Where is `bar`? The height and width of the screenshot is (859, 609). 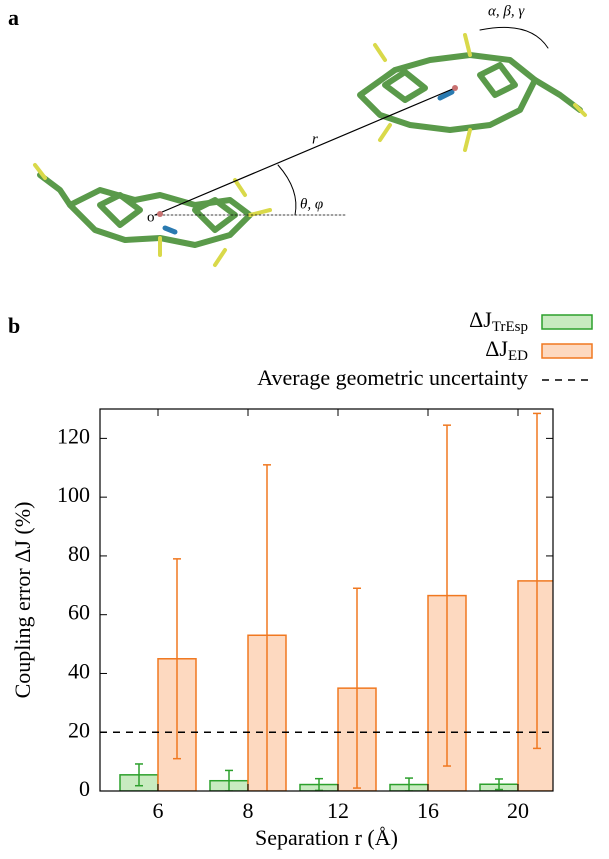 bar is located at coordinates (535, 685).